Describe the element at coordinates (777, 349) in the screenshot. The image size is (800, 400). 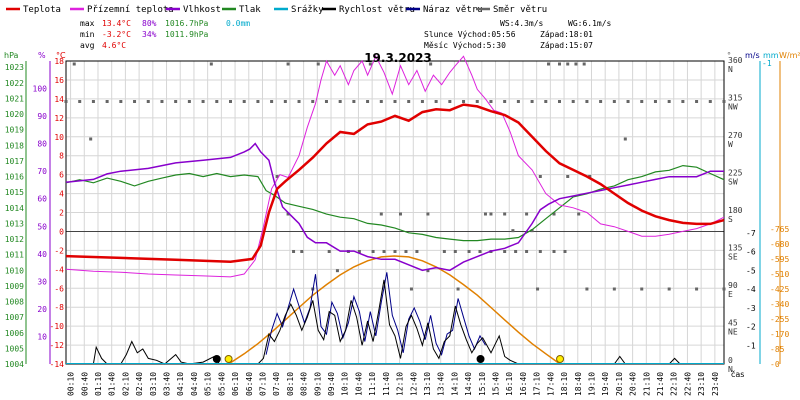
I see `solar-tick-label: -85` at that location.